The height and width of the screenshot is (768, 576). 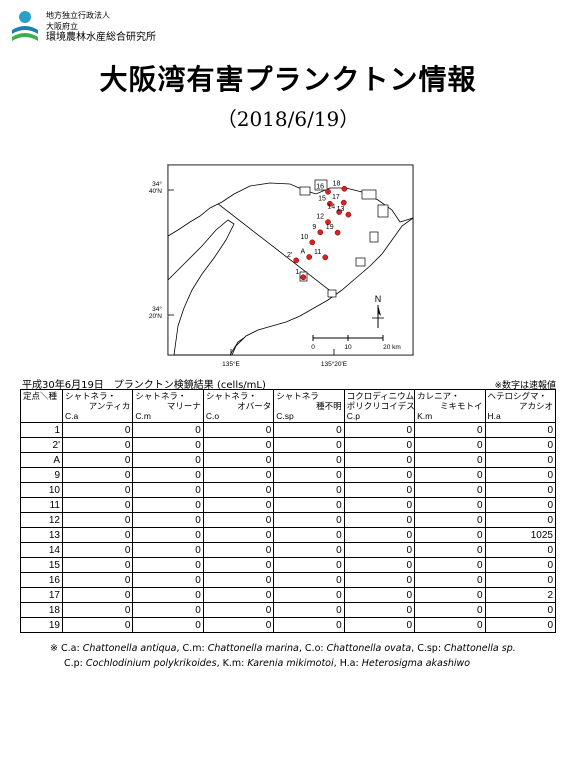 I want to click on table-row: 18 0 0 0 0 0 0 0, so click(x=288, y=610).